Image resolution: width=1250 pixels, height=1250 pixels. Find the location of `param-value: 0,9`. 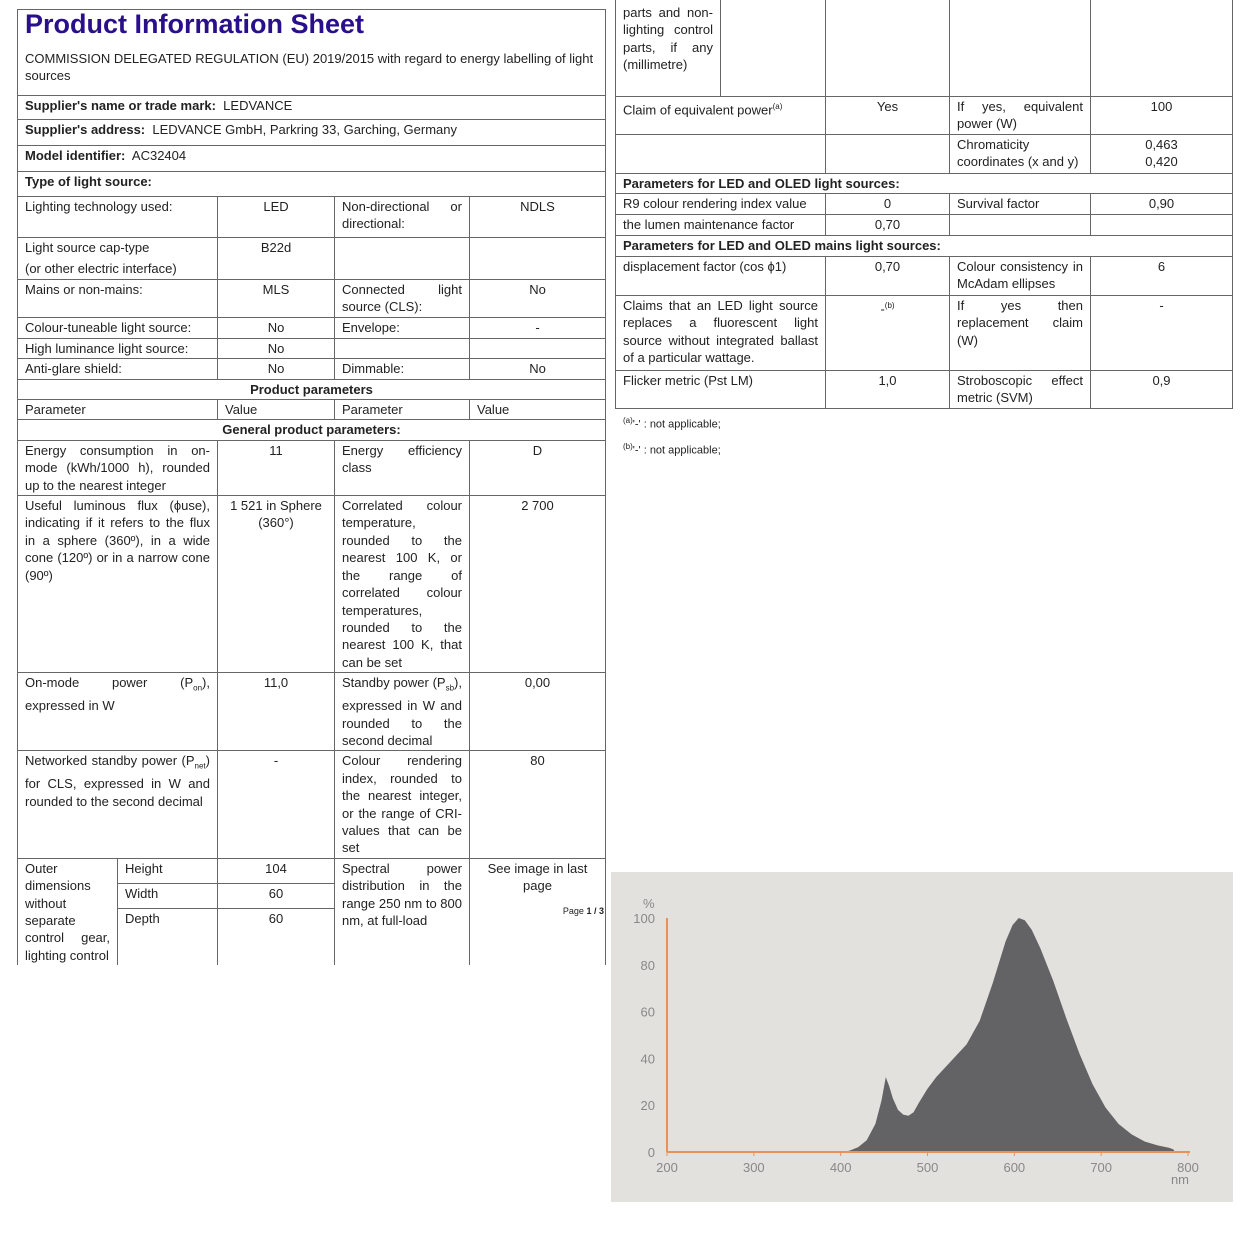

param-value: 0,9 is located at coordinates (1161, 389).